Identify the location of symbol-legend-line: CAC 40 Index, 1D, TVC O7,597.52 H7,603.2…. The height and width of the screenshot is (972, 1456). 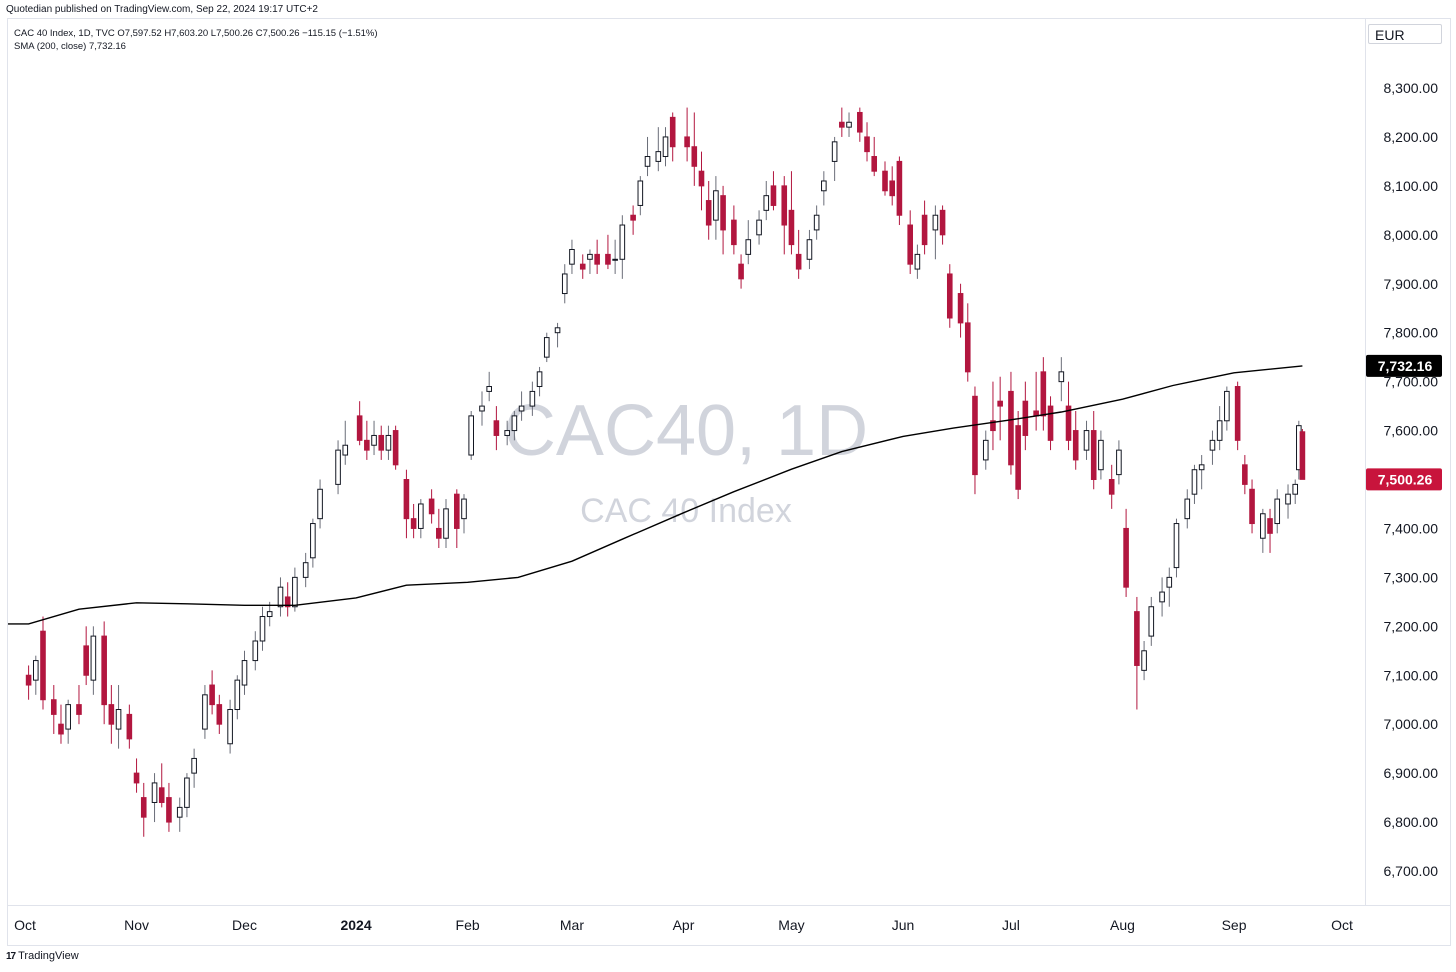
(196, 33).